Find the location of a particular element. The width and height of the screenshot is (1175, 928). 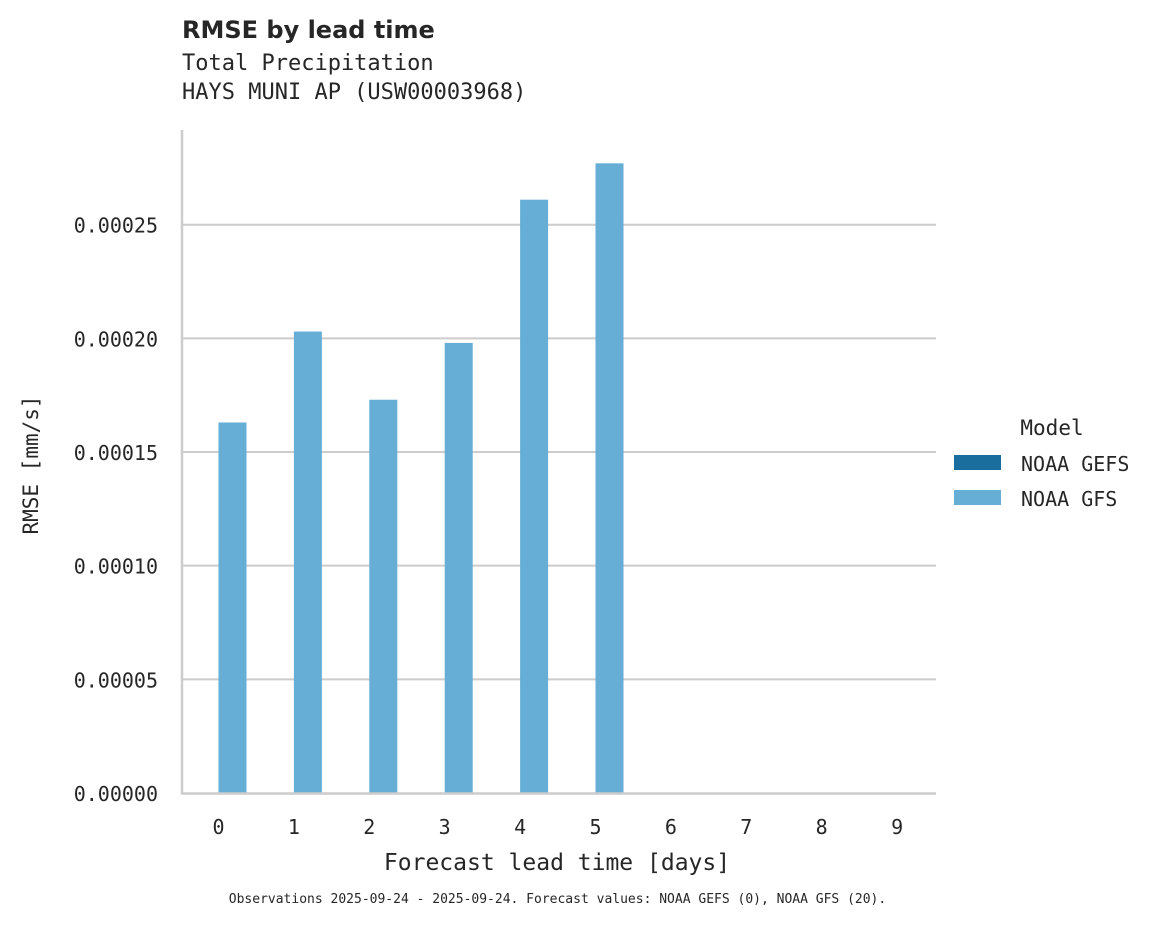

legend-swatch-gfs is located at coordinates (977, 497).